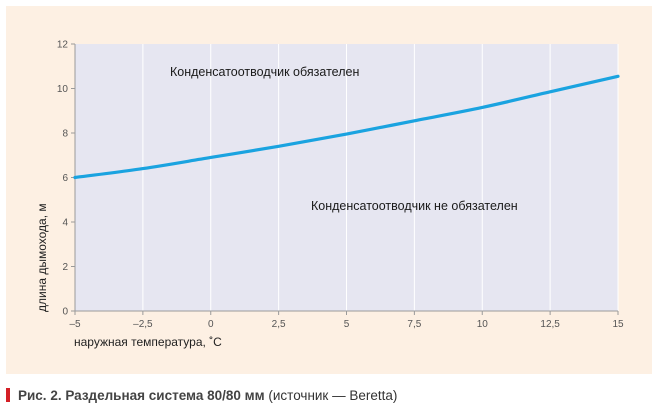  I want to click on y-tick-label: 10, so click(63, 89).